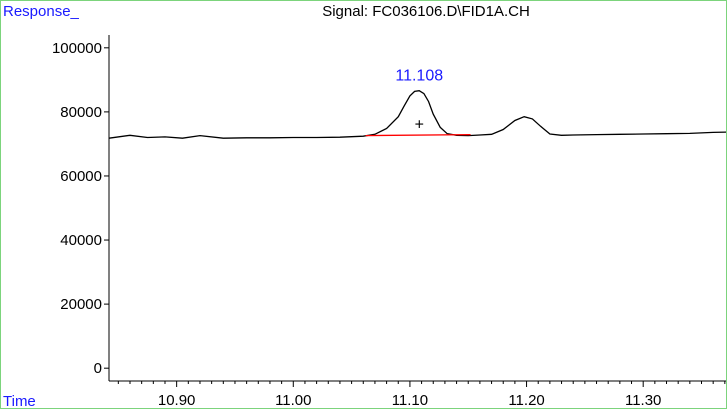  What do you see at coordinates (77, 48) in the screenshot?
I see `y-tick-label: 100000` at bounding box center [77, 48].